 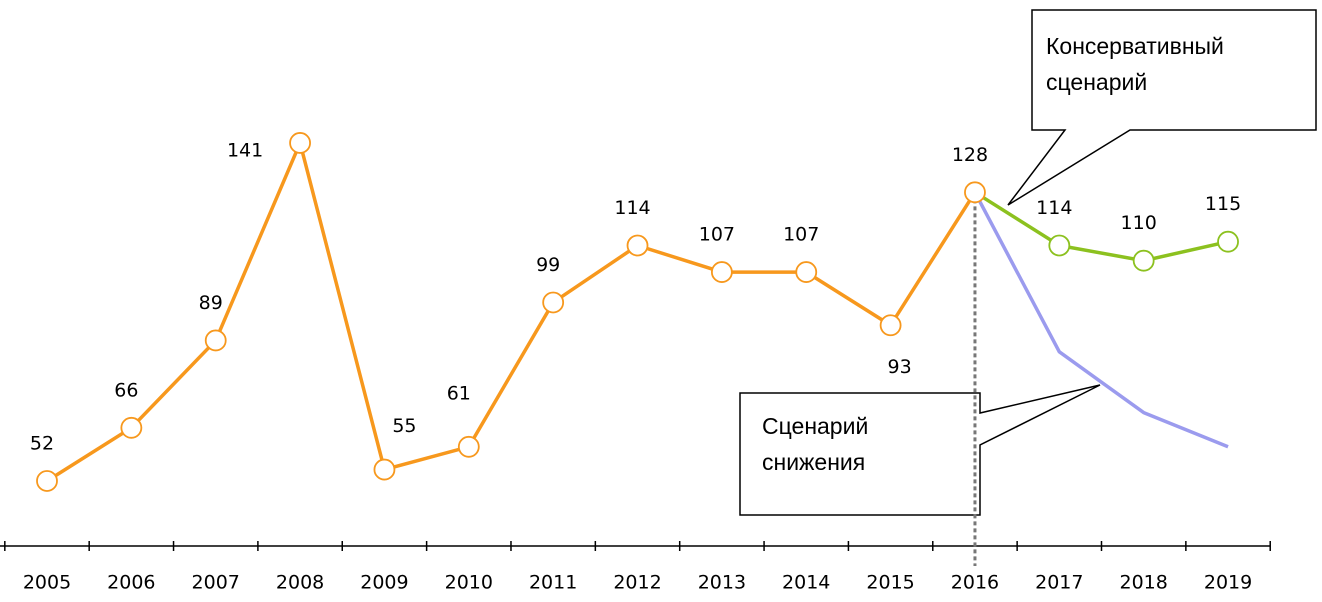 I want to click on x-tick-label: 2007, so click(x=216, y=583).